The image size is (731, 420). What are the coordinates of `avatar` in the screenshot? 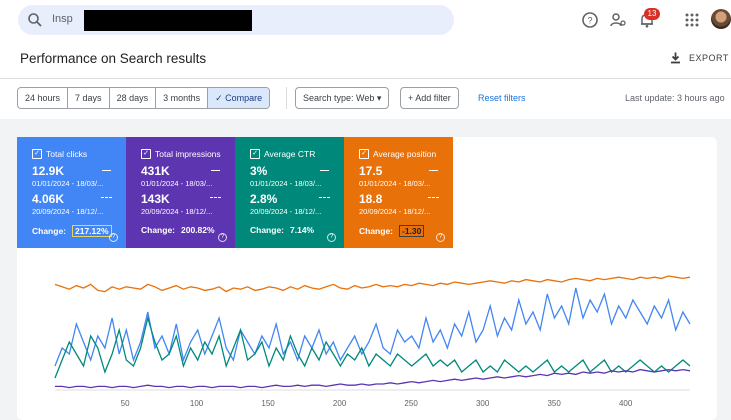 It's located at (721, 19).